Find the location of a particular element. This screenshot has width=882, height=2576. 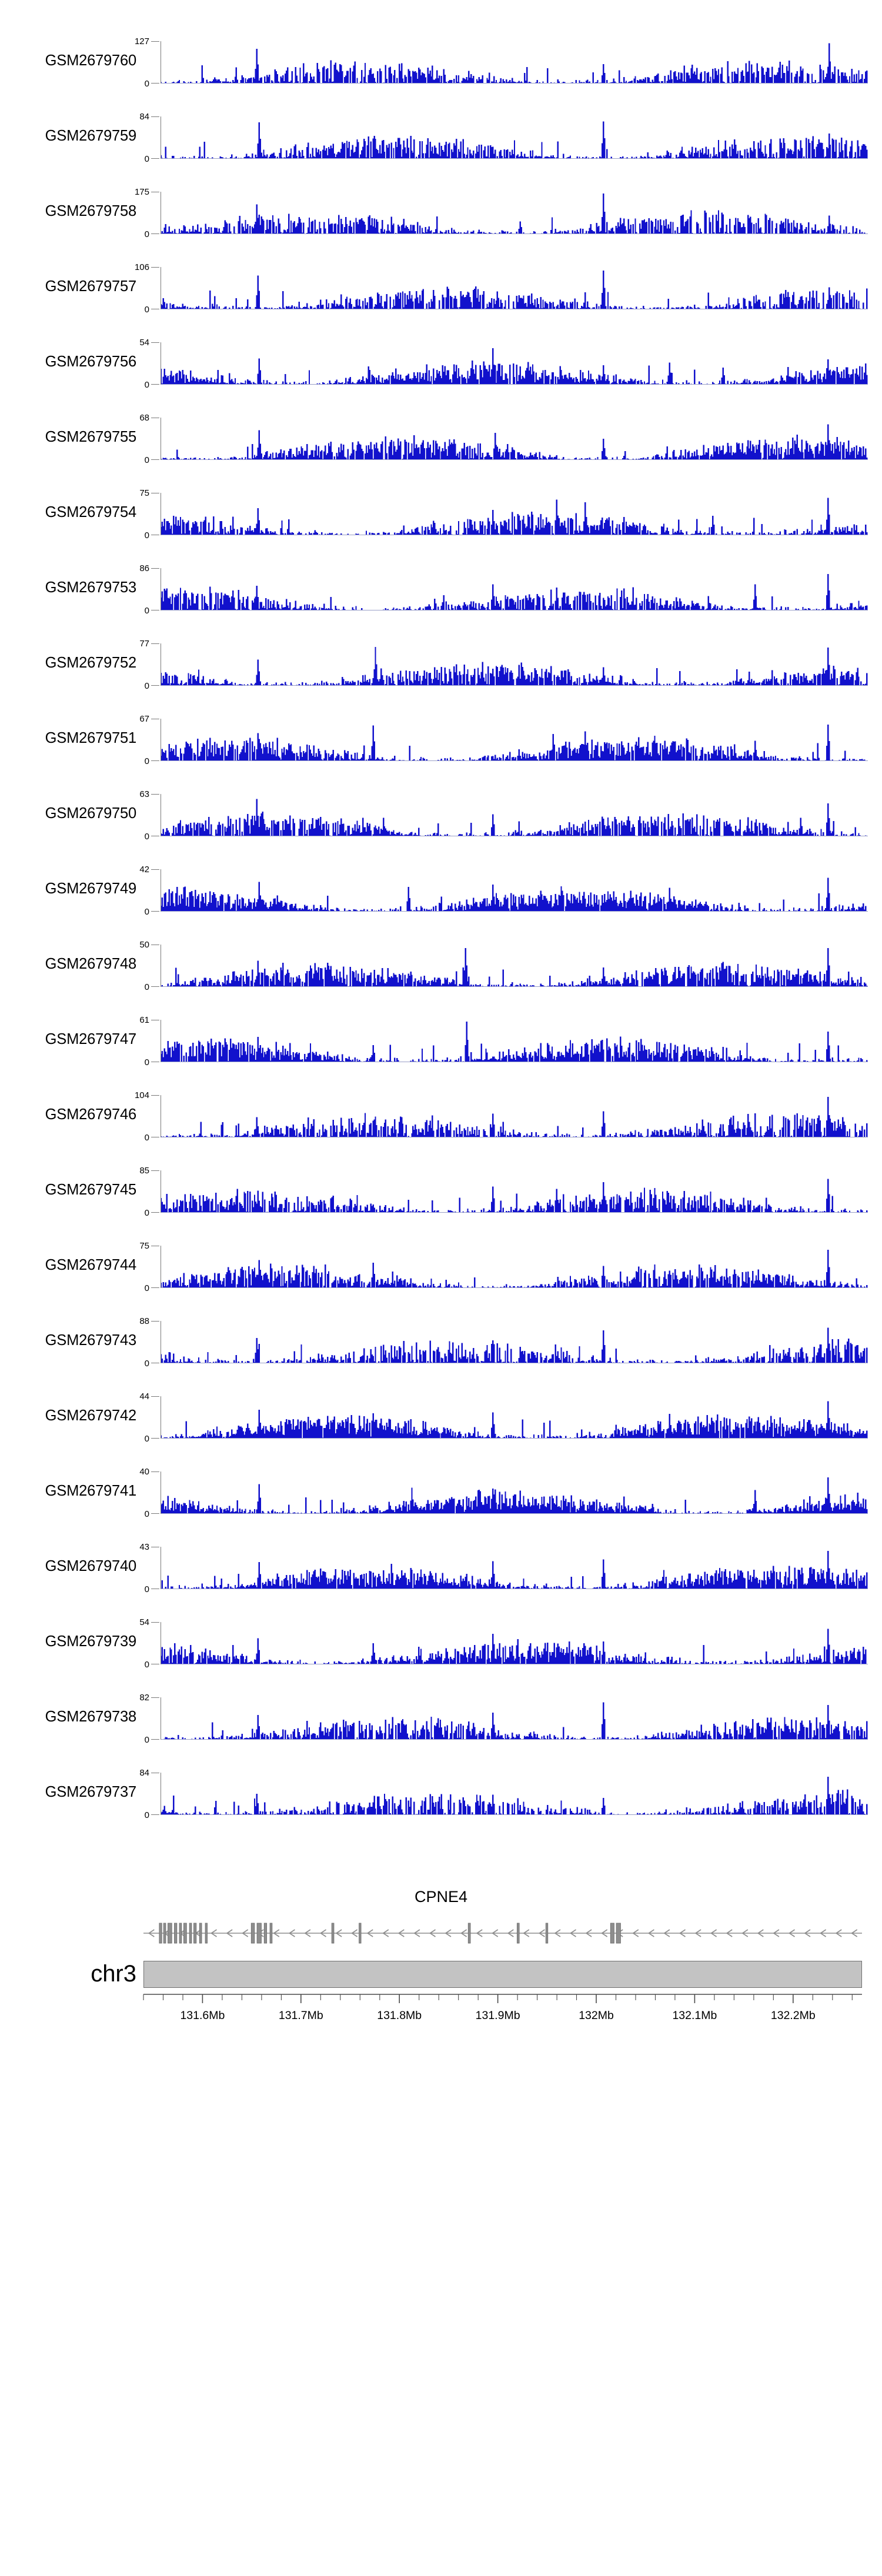

track-sample-label: GSM2679755 is located at coordinates (91, 437).